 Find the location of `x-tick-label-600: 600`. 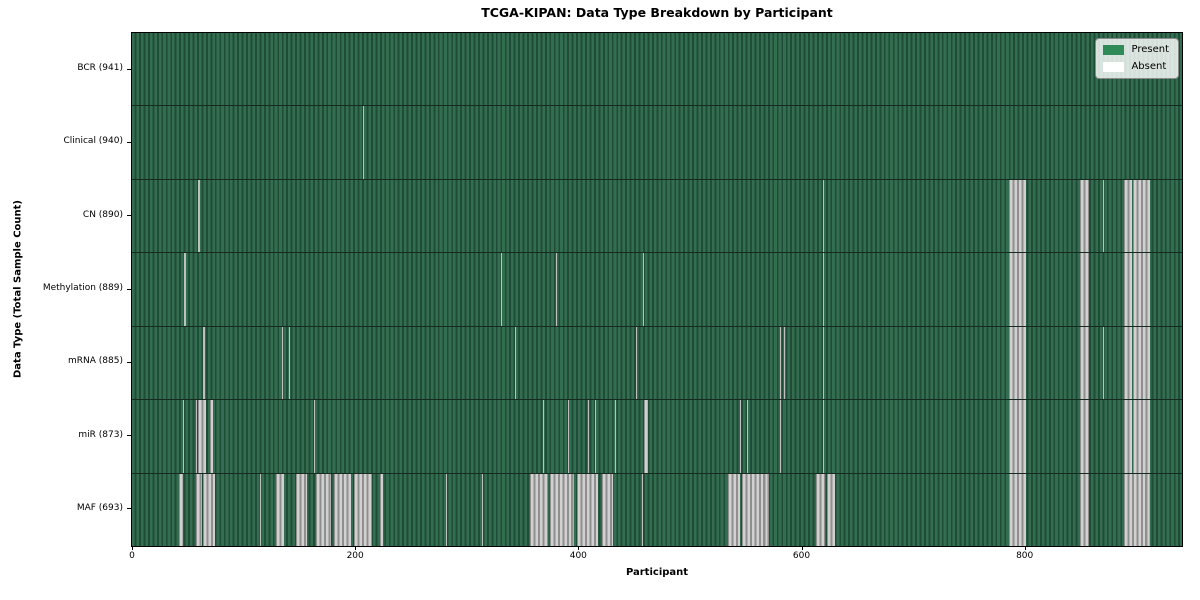

x-tick-label-600: 600 is located at coordinates (801, 556).